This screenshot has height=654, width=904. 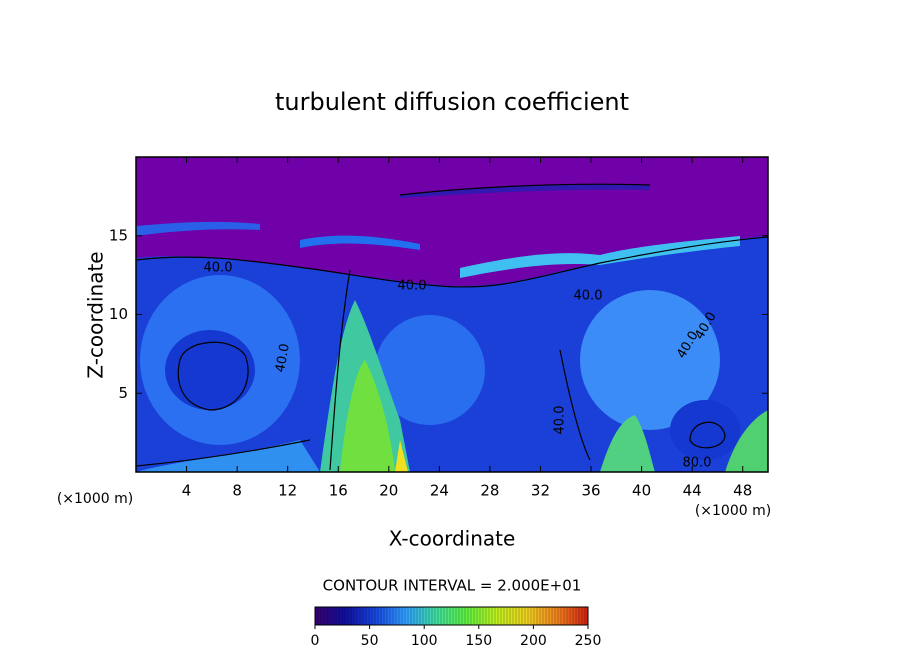 I want to click on x-tick-label: 44, so click(x=692, y=491).